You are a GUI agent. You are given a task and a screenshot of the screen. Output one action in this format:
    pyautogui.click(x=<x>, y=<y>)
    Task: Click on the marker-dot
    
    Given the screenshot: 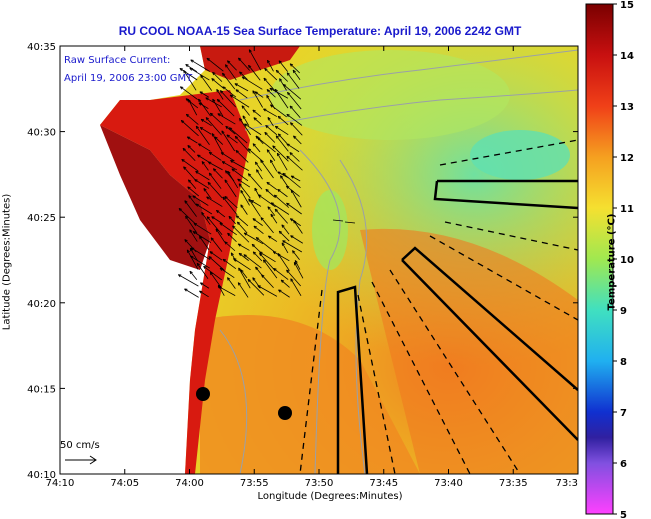 What is the action you would take?
    pyautogui.click(x=203, y=394)
    